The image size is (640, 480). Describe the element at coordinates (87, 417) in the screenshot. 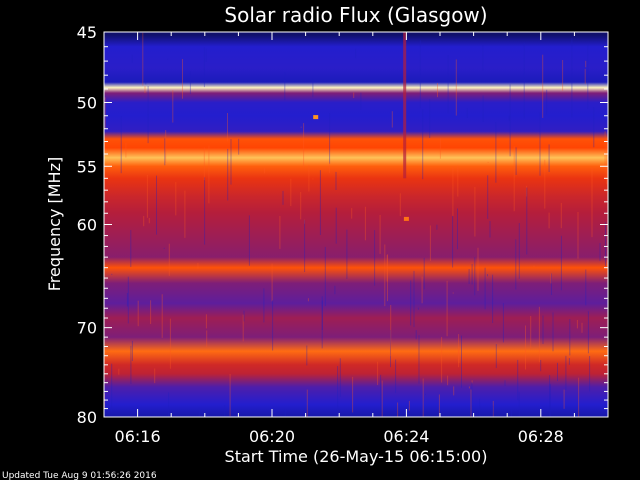

I see `y-tick-label: 80` at that location.